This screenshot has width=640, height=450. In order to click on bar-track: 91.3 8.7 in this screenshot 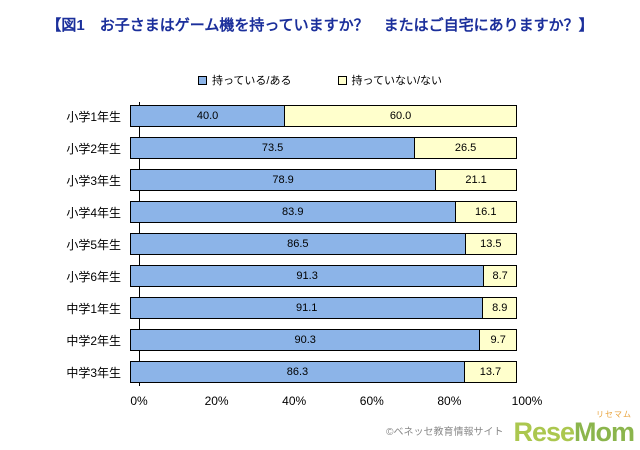, I will do `click(324, 276)`.